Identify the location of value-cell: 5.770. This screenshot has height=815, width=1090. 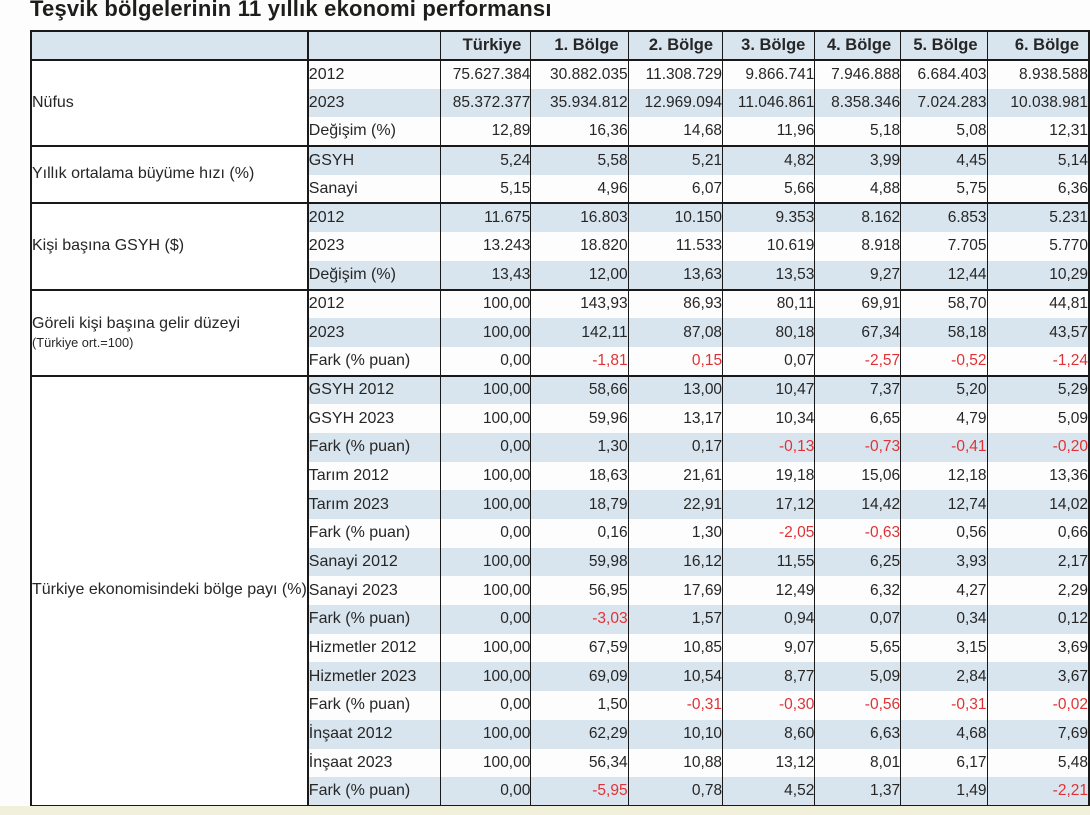
(1037, 246).